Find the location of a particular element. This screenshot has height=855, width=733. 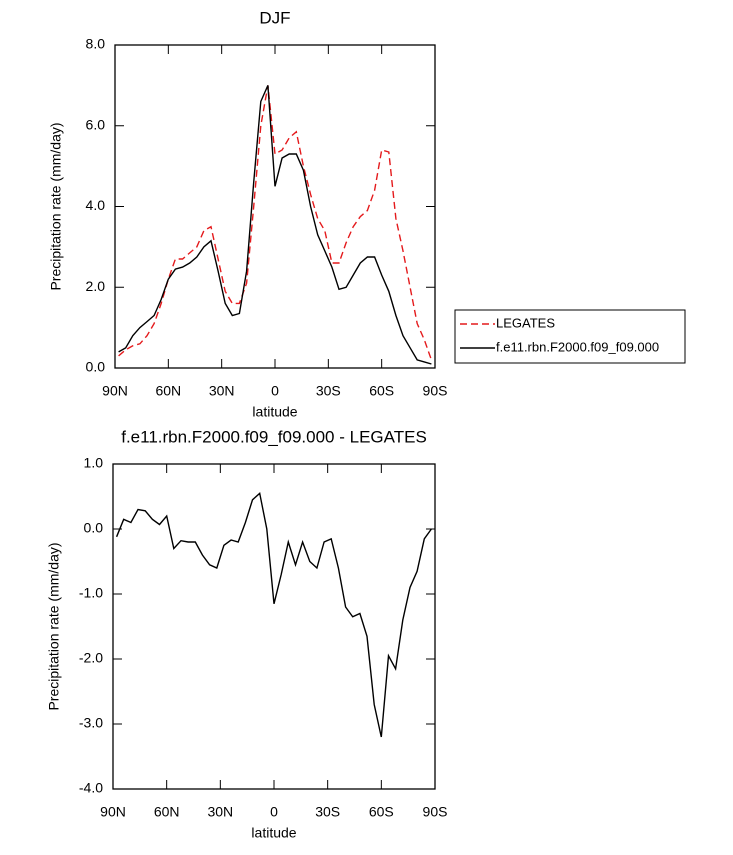

y-tick-label: -3.0 is located at coordinates (91, 723).